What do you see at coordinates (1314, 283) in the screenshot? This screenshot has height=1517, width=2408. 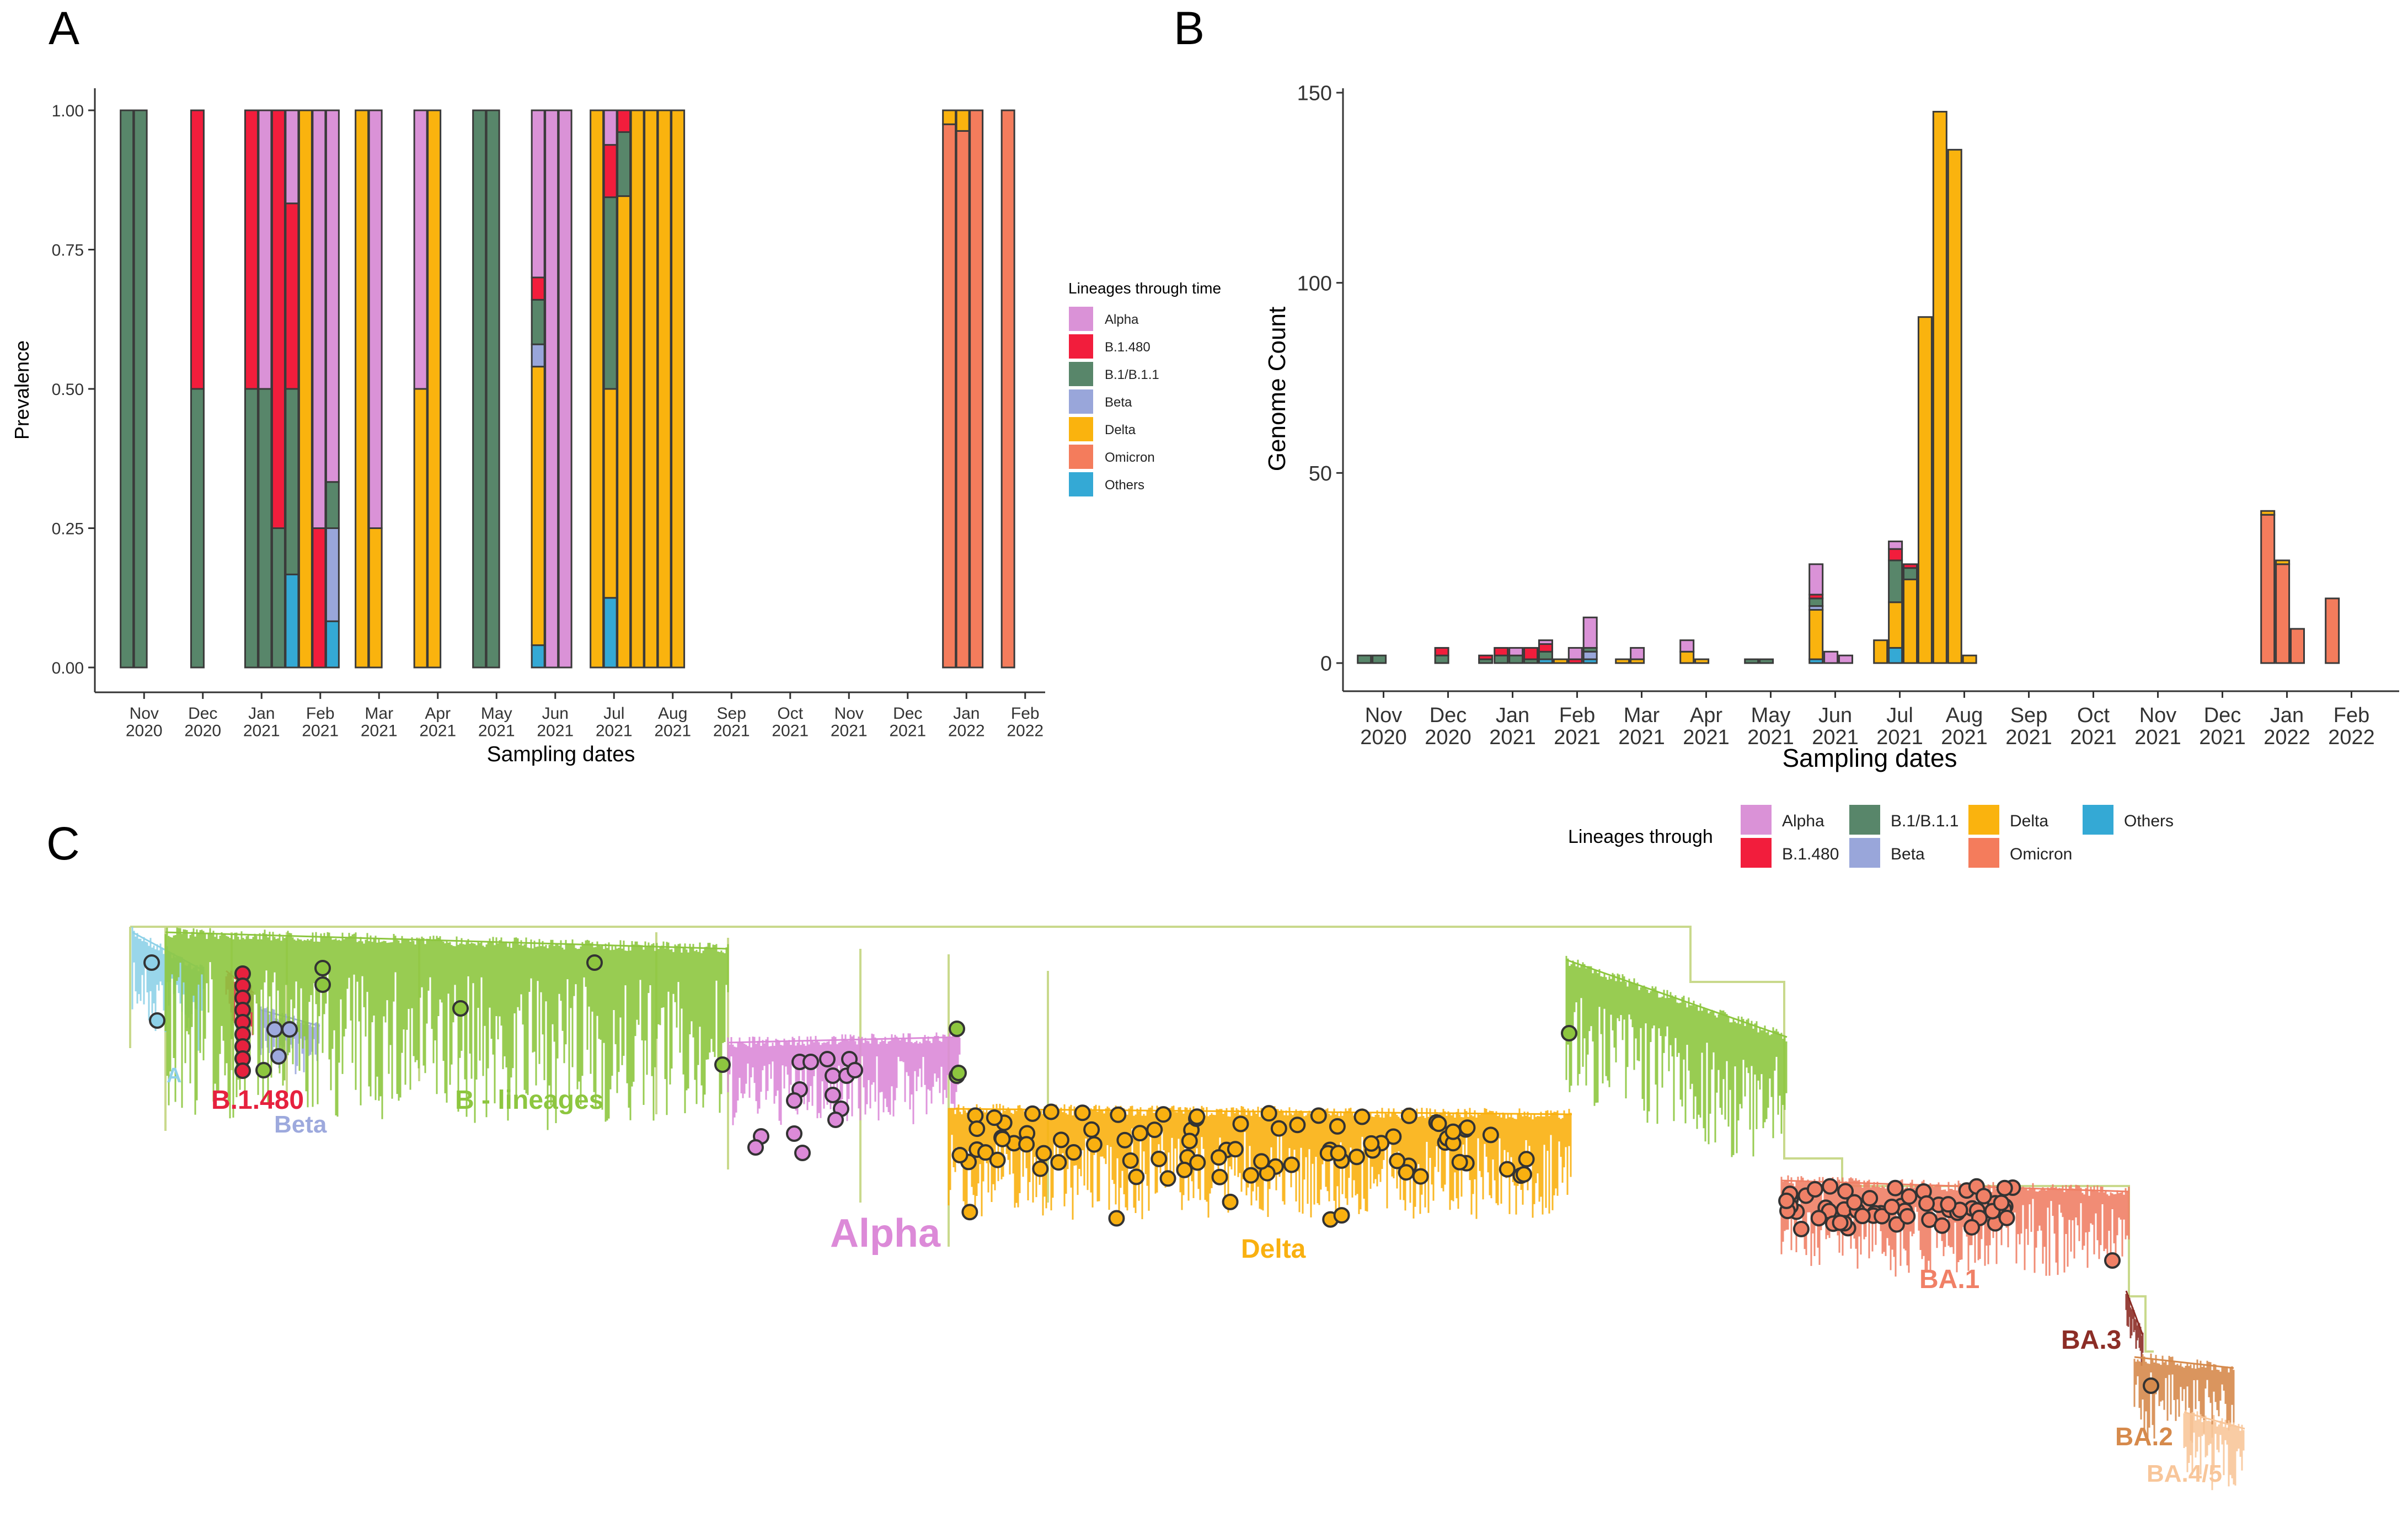 I see `b-ytick-label: 100` at bounding box center [1314, 283].